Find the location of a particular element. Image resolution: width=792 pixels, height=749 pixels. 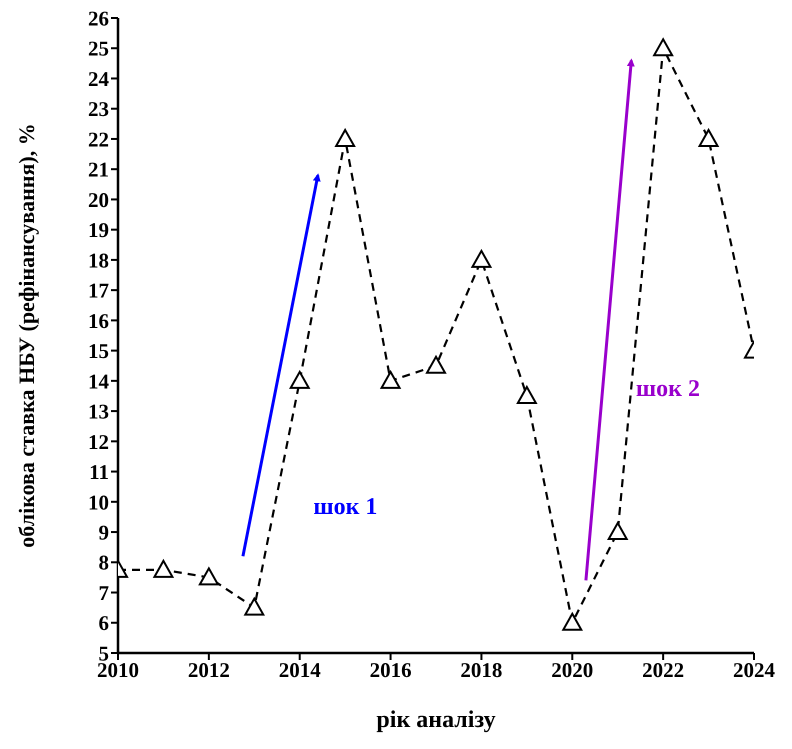

x-axis-title: рік аналізу is located at coordinates (436, 720).